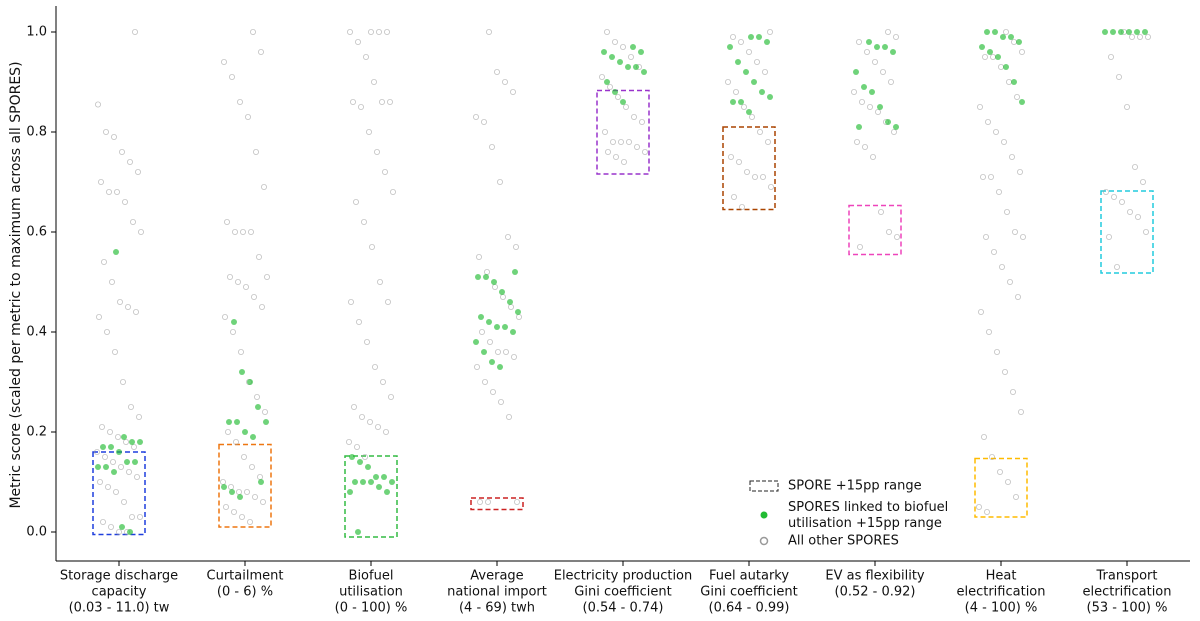  Describe the element at coordinates (749, 608) in the screenshot. I see `x-tick-label: (0.64 - 0.99)` at that location.